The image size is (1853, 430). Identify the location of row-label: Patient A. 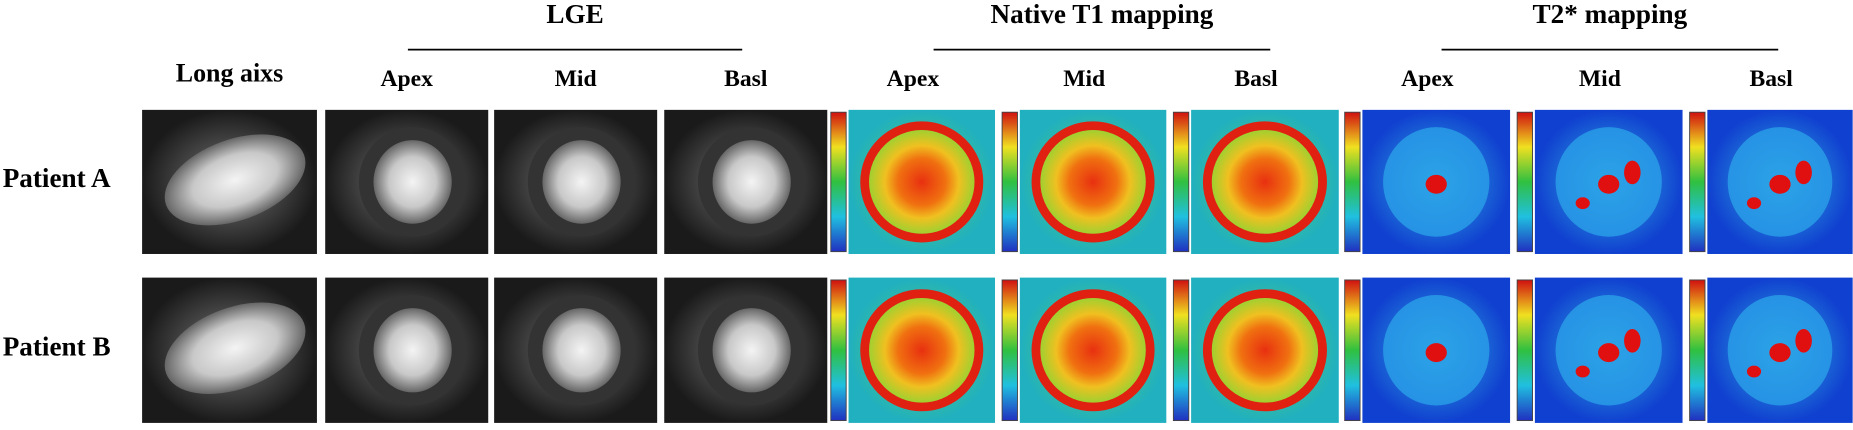
(57, 178).